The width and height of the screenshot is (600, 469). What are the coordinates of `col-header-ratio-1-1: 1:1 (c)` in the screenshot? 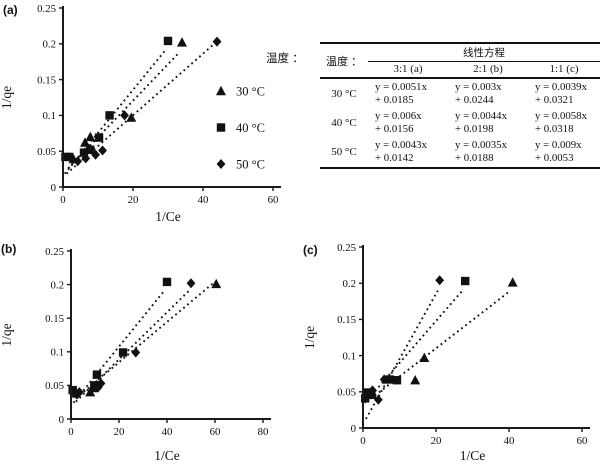 It's located at (564, 70).